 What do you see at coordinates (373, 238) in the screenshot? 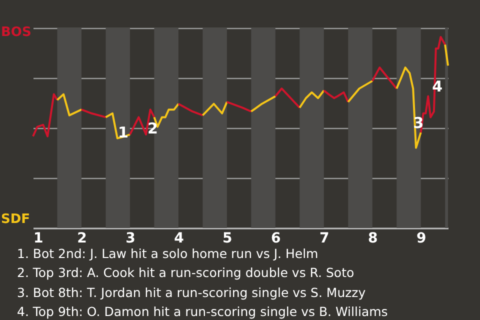
I see `x-tick-label: 8` at bounding box center [373, 238].